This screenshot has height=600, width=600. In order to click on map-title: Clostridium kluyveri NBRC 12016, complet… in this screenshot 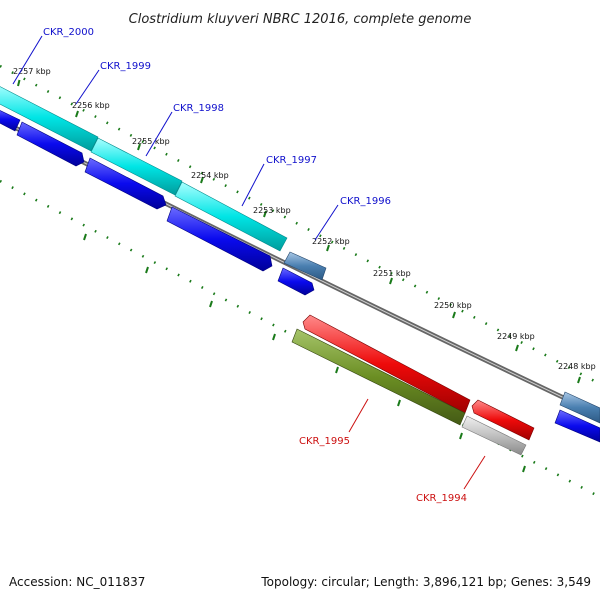, I will do `click(300, 19)`.